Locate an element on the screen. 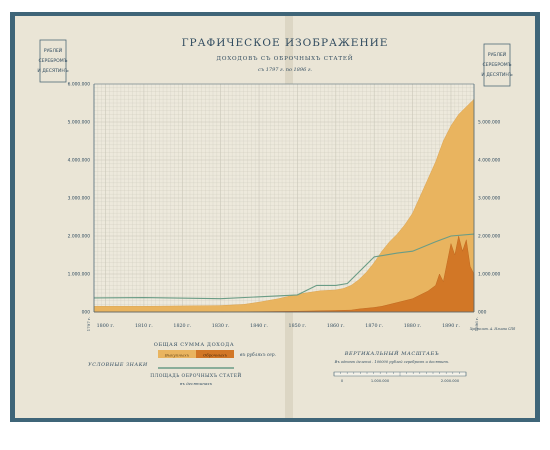 The image size is (550, 450). left-unit-box: РУБЛЕЙ СЕРЕБРОМЪ И ДЕСЯТИНЪ is located at coordinates (53, 61).